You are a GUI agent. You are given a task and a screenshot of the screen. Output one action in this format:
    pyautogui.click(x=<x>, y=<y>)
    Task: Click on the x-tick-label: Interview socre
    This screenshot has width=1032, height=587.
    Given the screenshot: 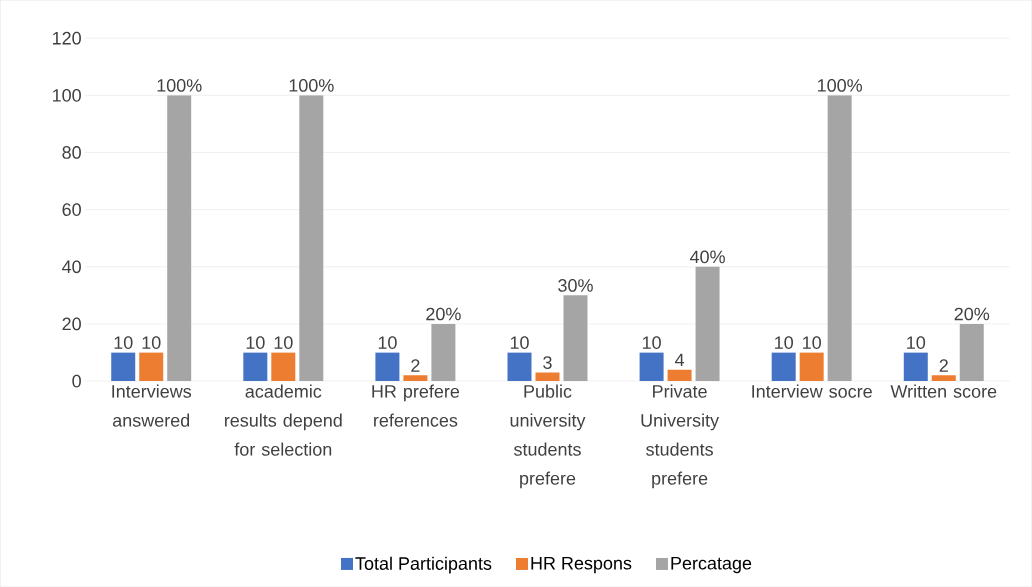 What is the action you would take?
    pyautogui.click(x=812, y=391)
    